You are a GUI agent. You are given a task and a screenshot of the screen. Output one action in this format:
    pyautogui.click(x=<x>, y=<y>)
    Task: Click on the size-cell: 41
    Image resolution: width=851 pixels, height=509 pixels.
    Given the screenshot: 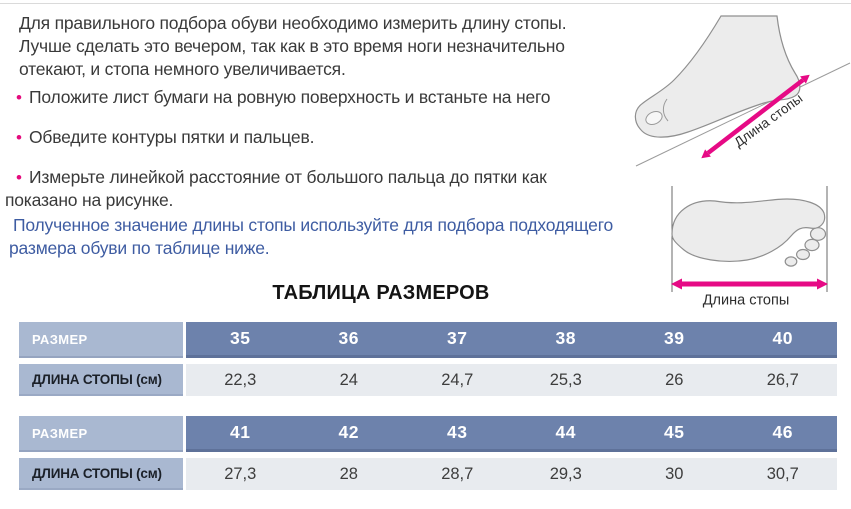 What is the action you would take?
    pyautogui.click(x=240, y=434)
    